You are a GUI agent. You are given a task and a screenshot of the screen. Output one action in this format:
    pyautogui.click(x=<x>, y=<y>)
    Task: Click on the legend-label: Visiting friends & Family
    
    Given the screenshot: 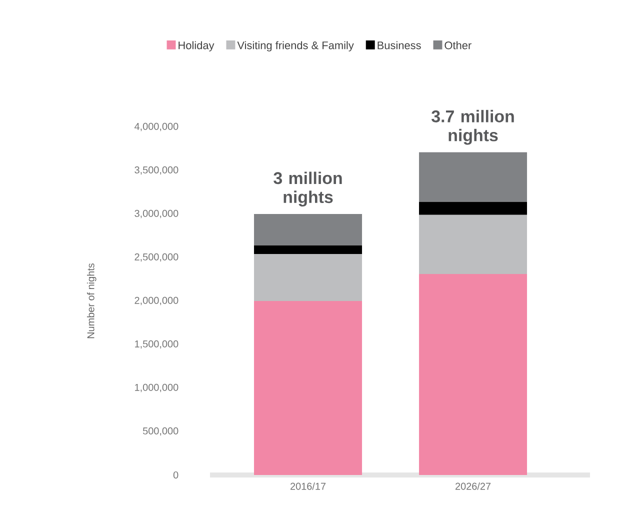 What is the action you would take?
    pyautogui.click(x=295, y=46)
    